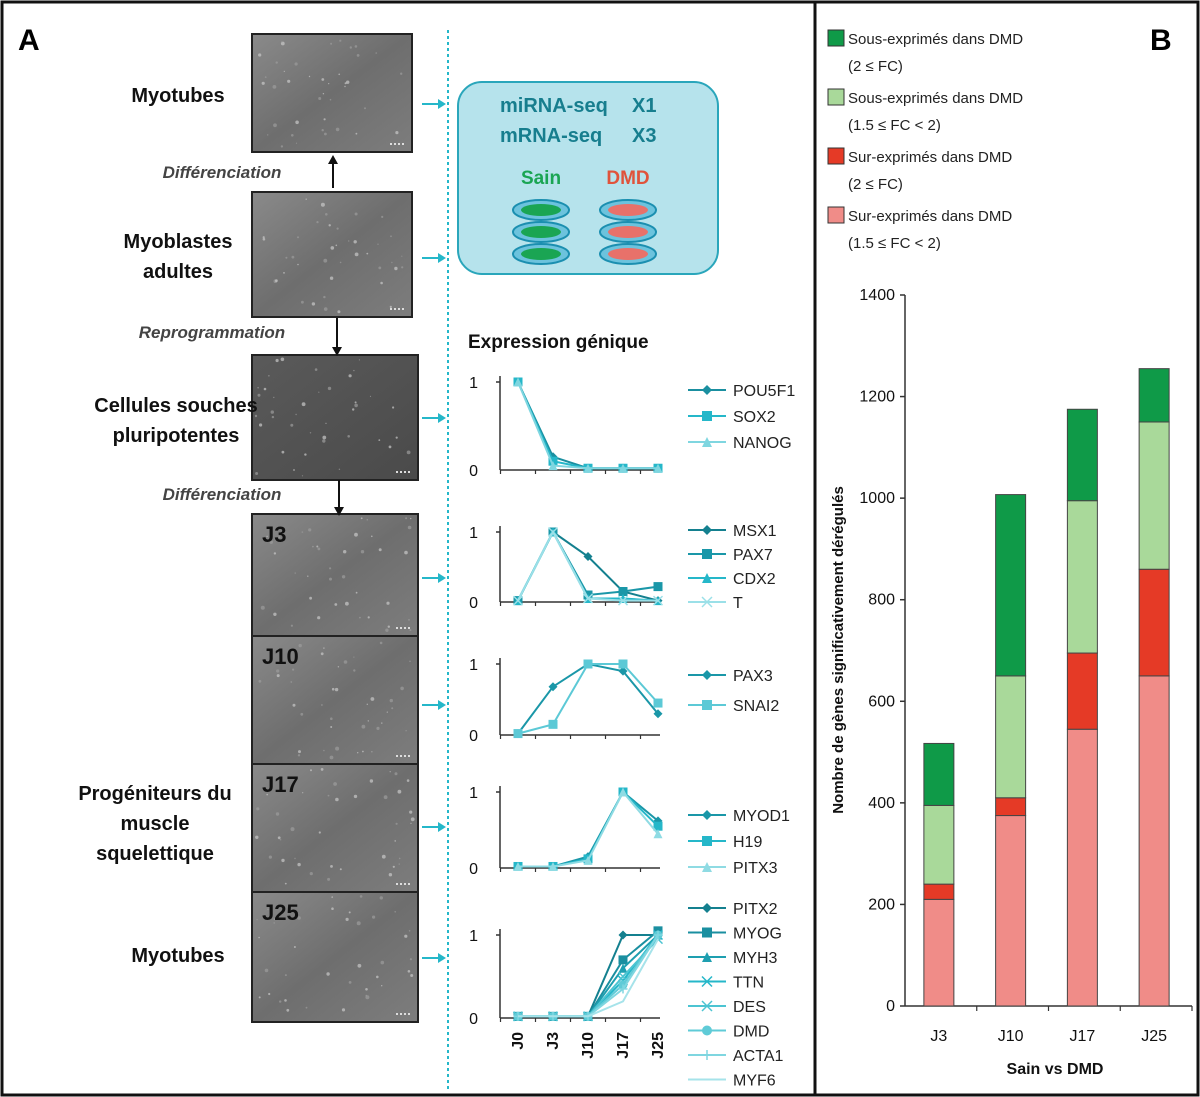 The height and width of the screenshot is (1097, 1200). I want to click on legend-text: Sous-exprimés dans DMD, so click(935, 98).